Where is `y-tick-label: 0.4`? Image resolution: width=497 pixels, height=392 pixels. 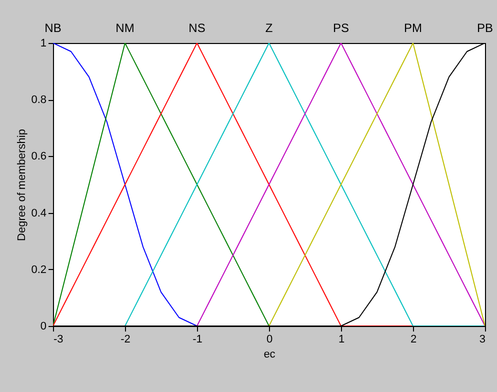
y-tick-label: 0.4 is located at coordinates (38, 213).